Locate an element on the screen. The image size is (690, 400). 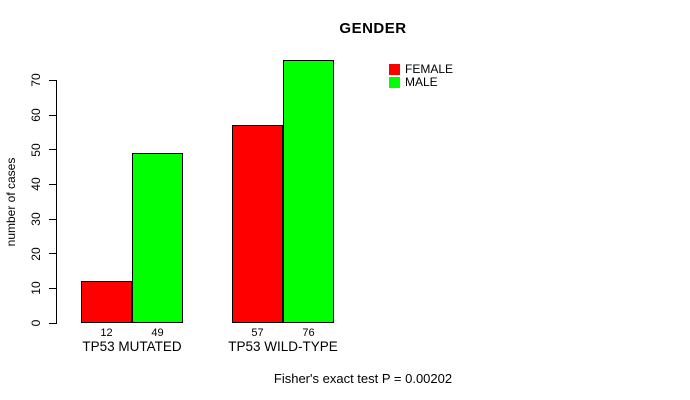
legend-item-female: FEMALE is located at coordinates (421, 69).